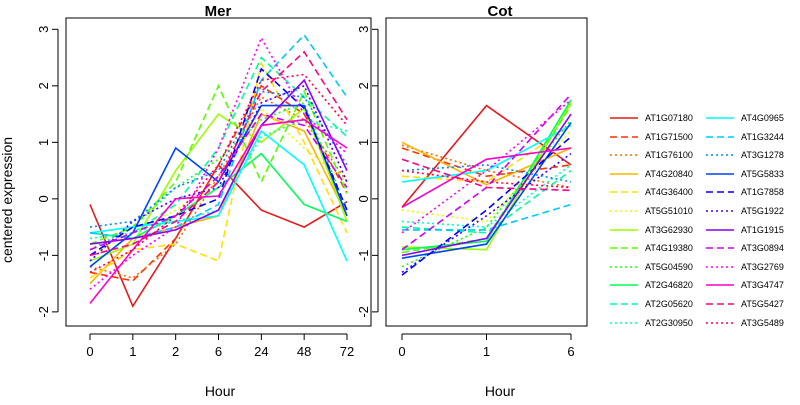  Describe the element at coordinates (218, 11) in the screenshot. I see `panel-mer-title: Mer` at that location.